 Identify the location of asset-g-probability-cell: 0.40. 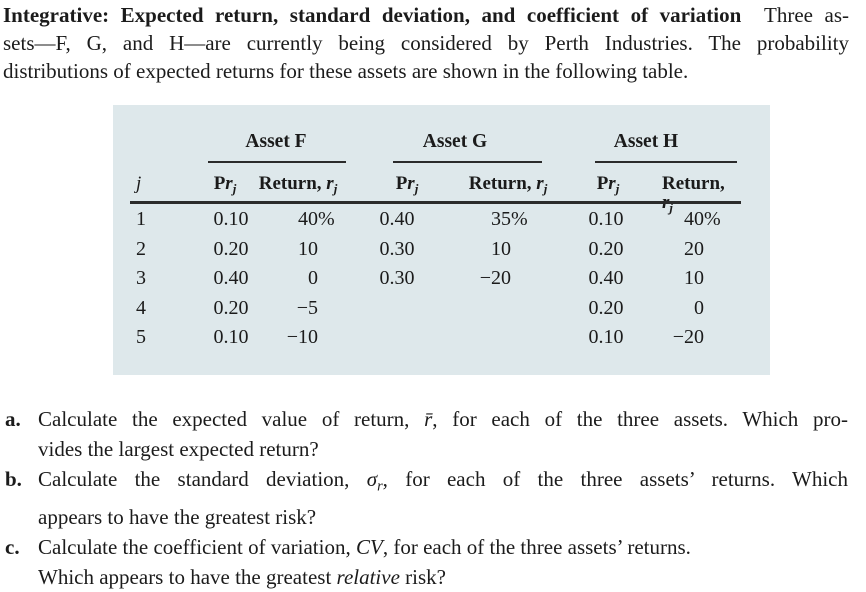
(397, 219).